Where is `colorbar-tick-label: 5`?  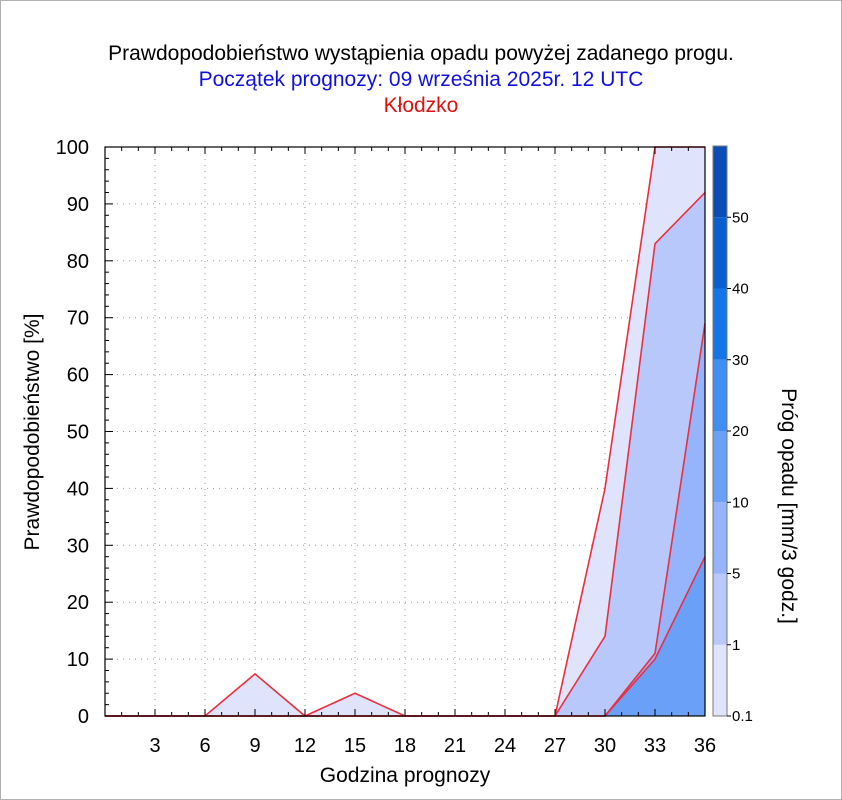
colorbar-tick-label: 5 is located at coordinates (736, 574).